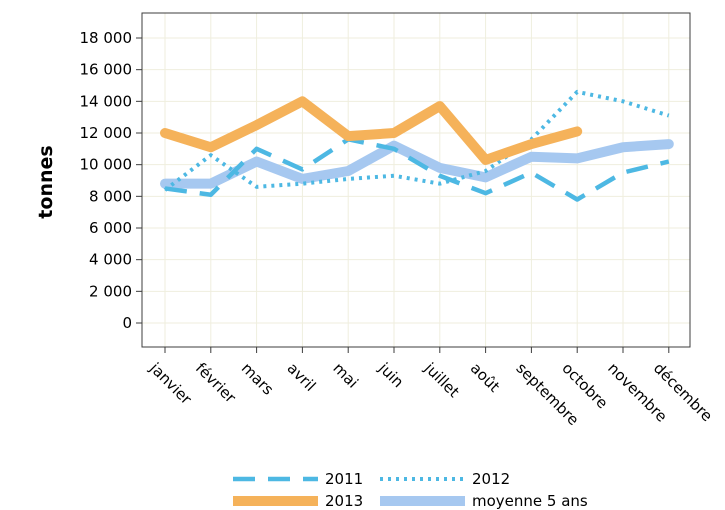  I want to click on x-tick-label: mai, so click(345, 375).